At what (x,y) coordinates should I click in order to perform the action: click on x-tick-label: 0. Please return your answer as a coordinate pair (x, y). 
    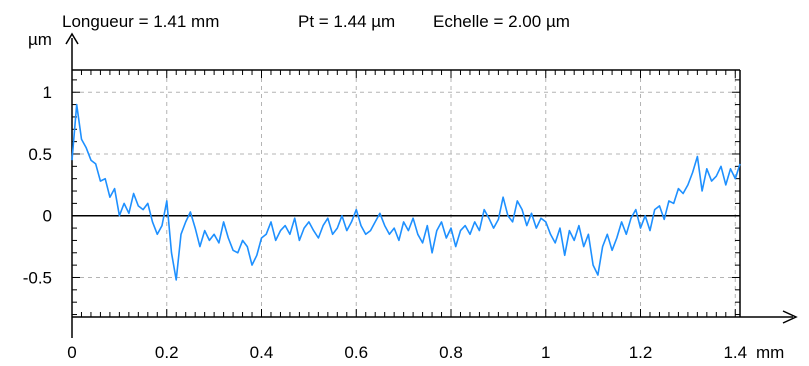
    Looking at the image, I should click on (71, 352).